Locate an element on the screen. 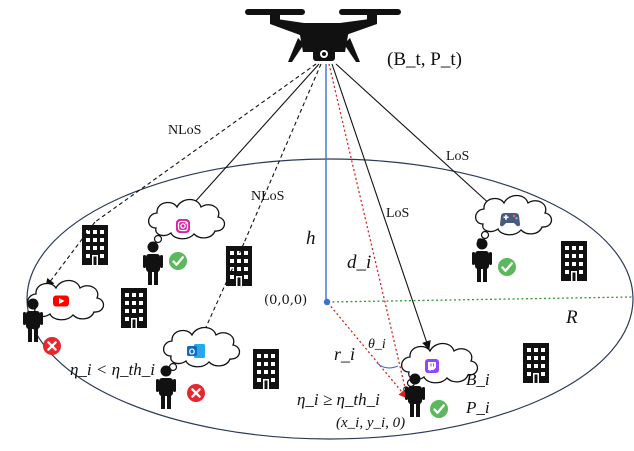  drone-icon is located at coordinates (323, 35).